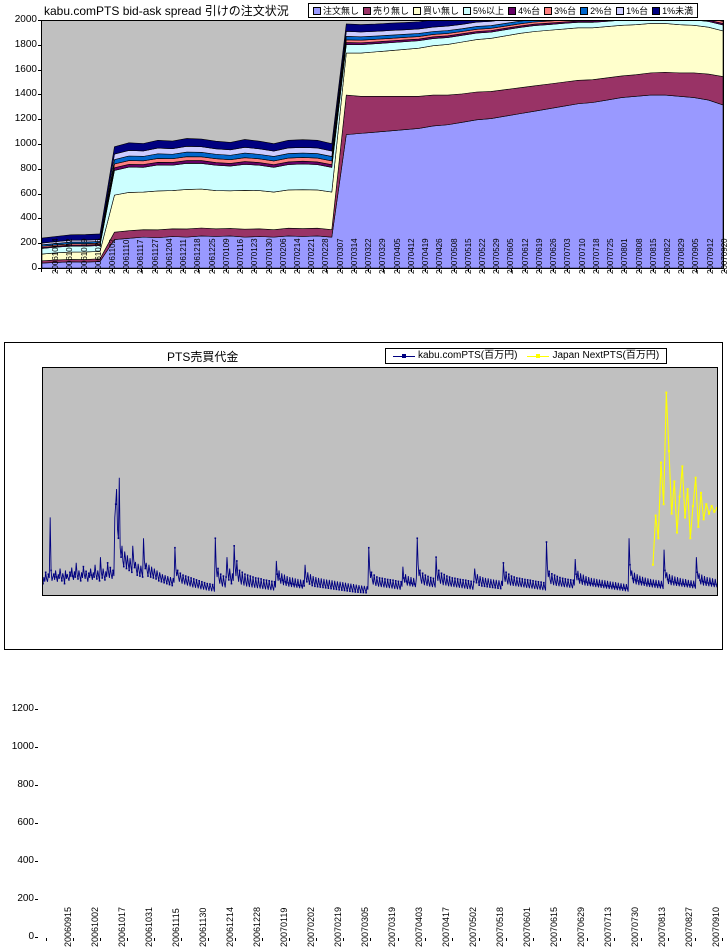 The image size is (727, 947). Describe the element at coordinates (526, 356) in the screenshot. I see `bottom-chart-legend: kabu.comPTS(百万円) Japan NextPTS(百万円)` at that location.